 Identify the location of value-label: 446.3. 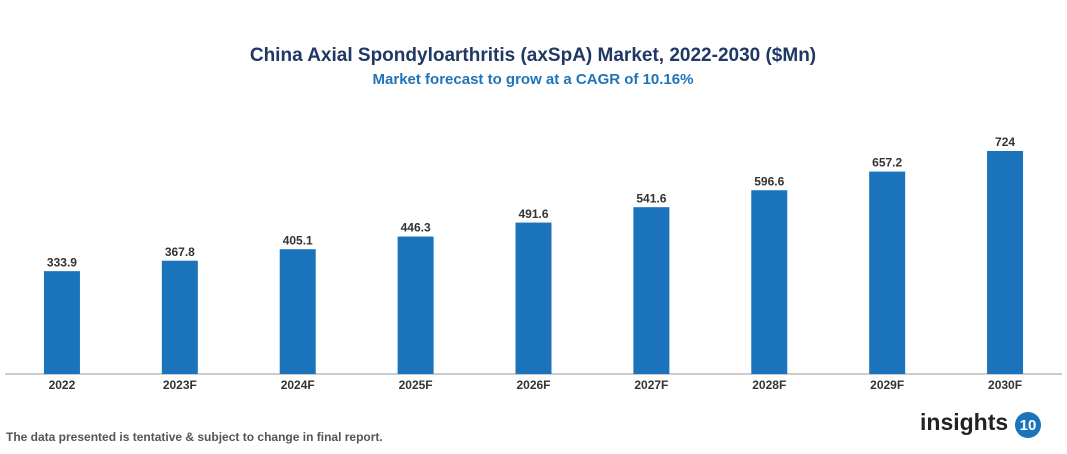
(416, 228).